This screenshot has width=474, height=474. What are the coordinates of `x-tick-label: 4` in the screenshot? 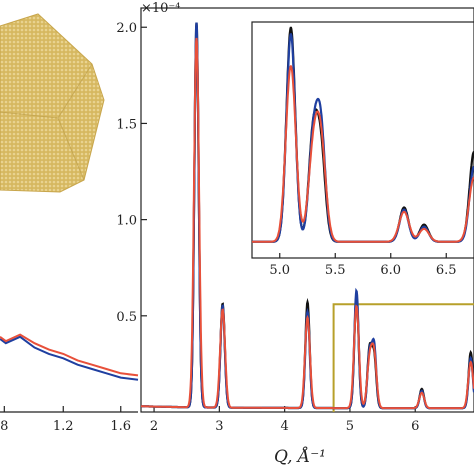 It's located at (285, 426).